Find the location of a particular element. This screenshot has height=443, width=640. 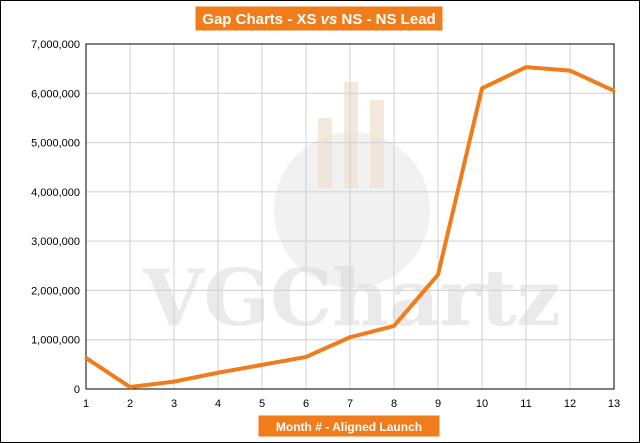

chart-title-suffix: NS - NS Lead is located at coordinates (386, 19).